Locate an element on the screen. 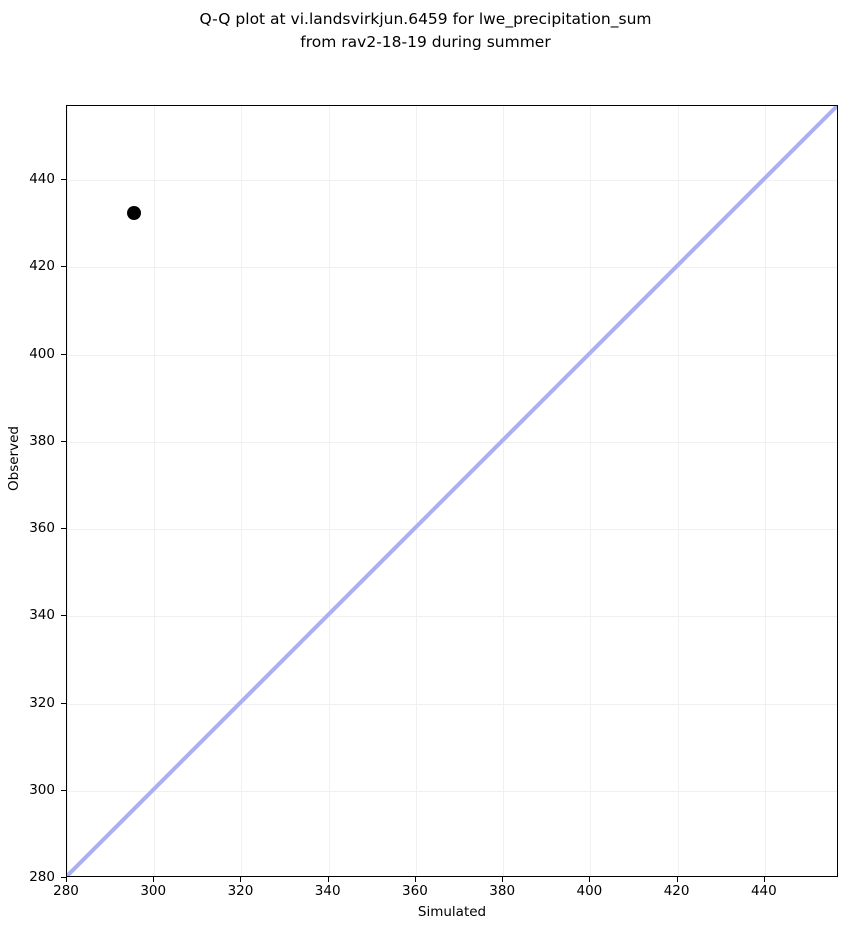  x-tick-label: 440 is located at coordinates (763, 891).